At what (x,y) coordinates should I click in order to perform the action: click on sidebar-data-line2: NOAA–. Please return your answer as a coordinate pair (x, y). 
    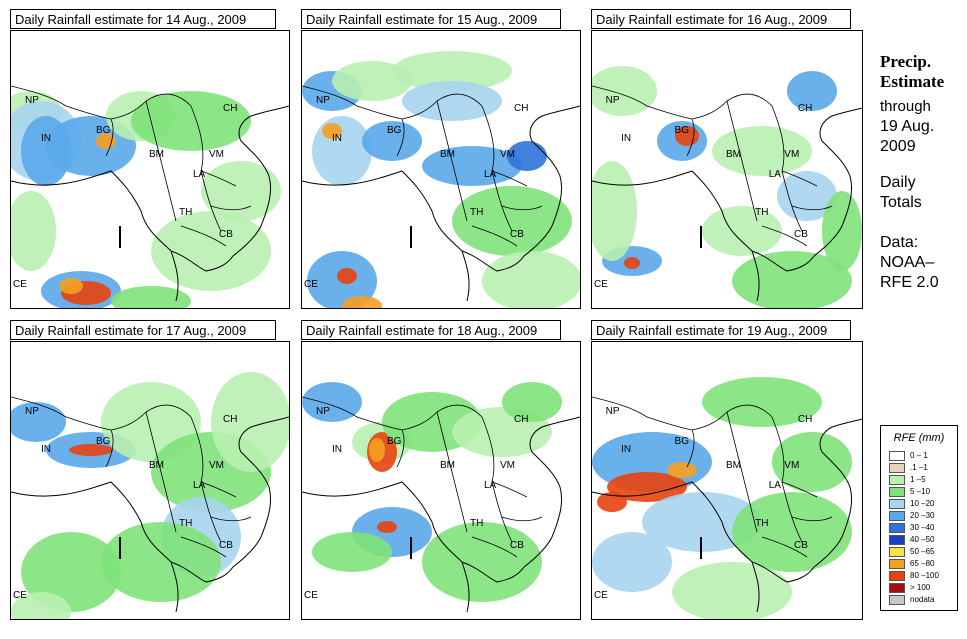
    Looking at the image, I should click on (907, 262).